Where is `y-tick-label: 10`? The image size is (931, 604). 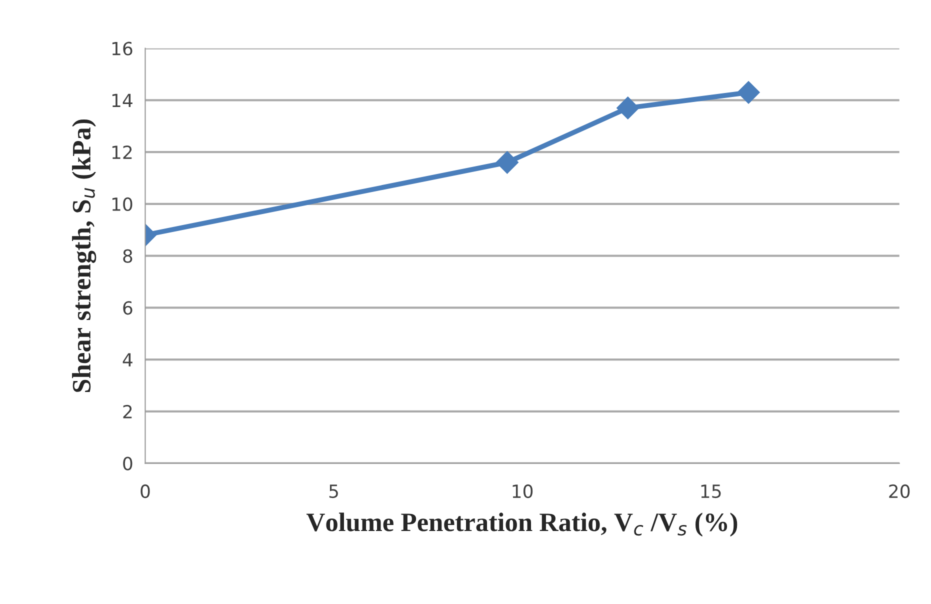
y-tick-label: 10 is located at coordinates (122, 204).